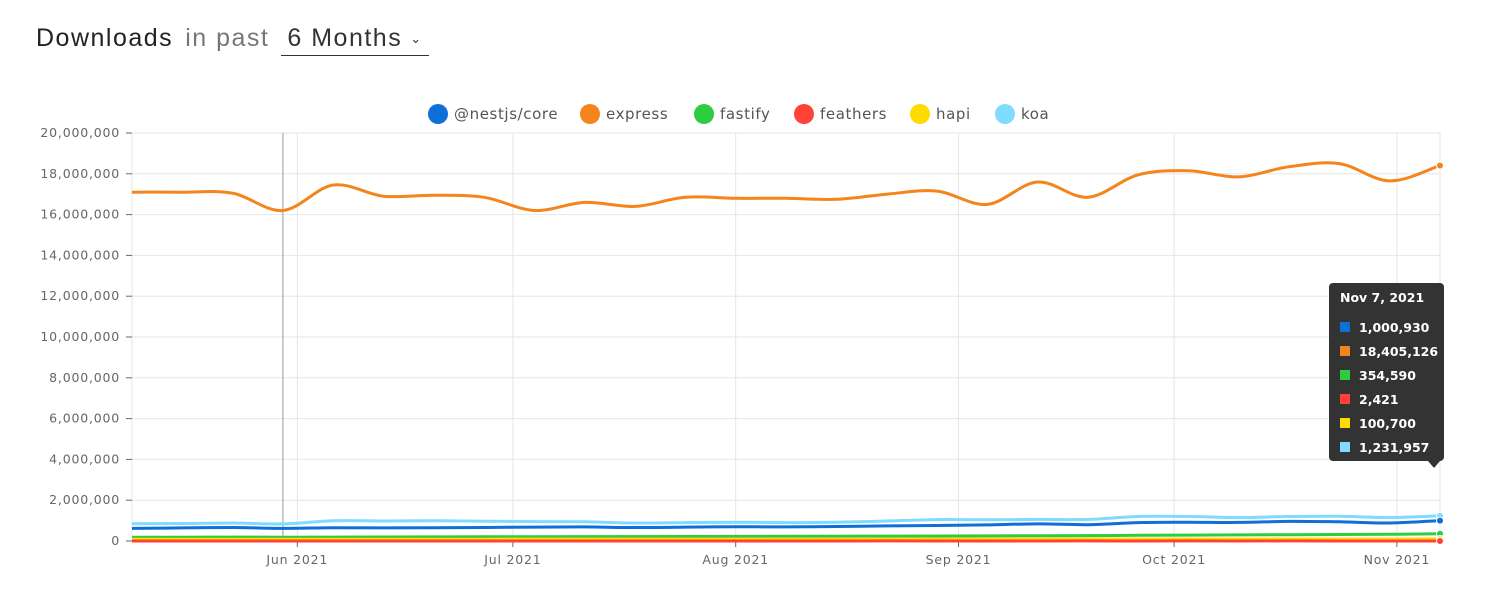 The width and height of the screenshot is (1496, 603). What do you see at coordinates (84, 499) in the screenshot?
I see `y-tick-label: 2,000,000` at bounding box center [84, 499].